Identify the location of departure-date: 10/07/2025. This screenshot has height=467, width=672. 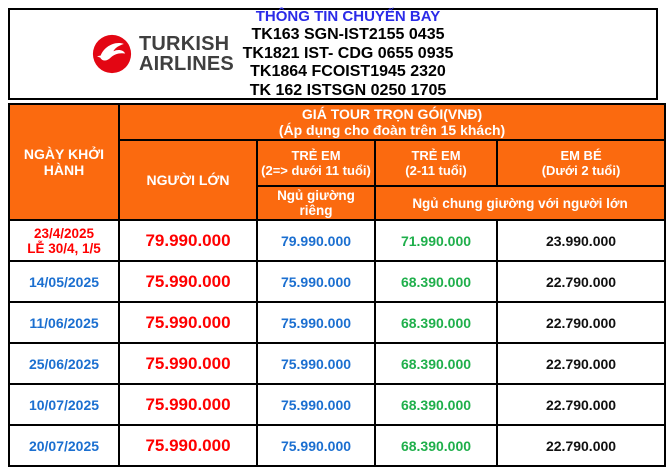
(64, 404).